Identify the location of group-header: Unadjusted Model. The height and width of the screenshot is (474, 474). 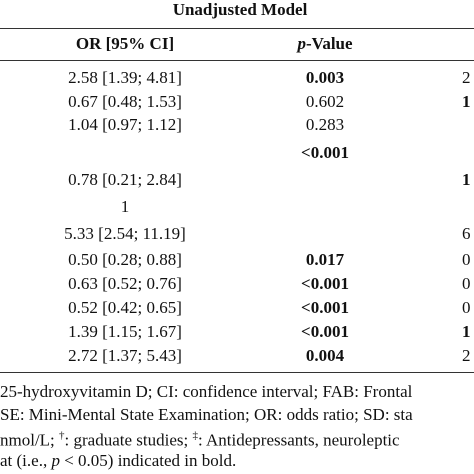
(240, 9).